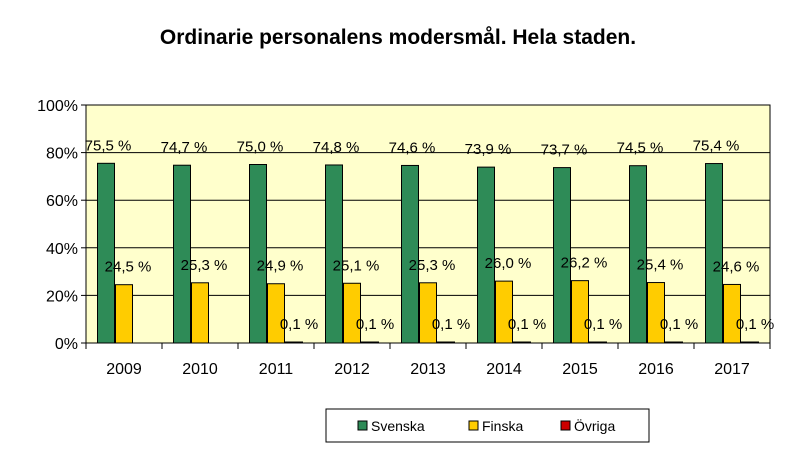 The height and width of the screenshot is (465, 790). I want to click on legend-label: Övriga, so click(594, 425).